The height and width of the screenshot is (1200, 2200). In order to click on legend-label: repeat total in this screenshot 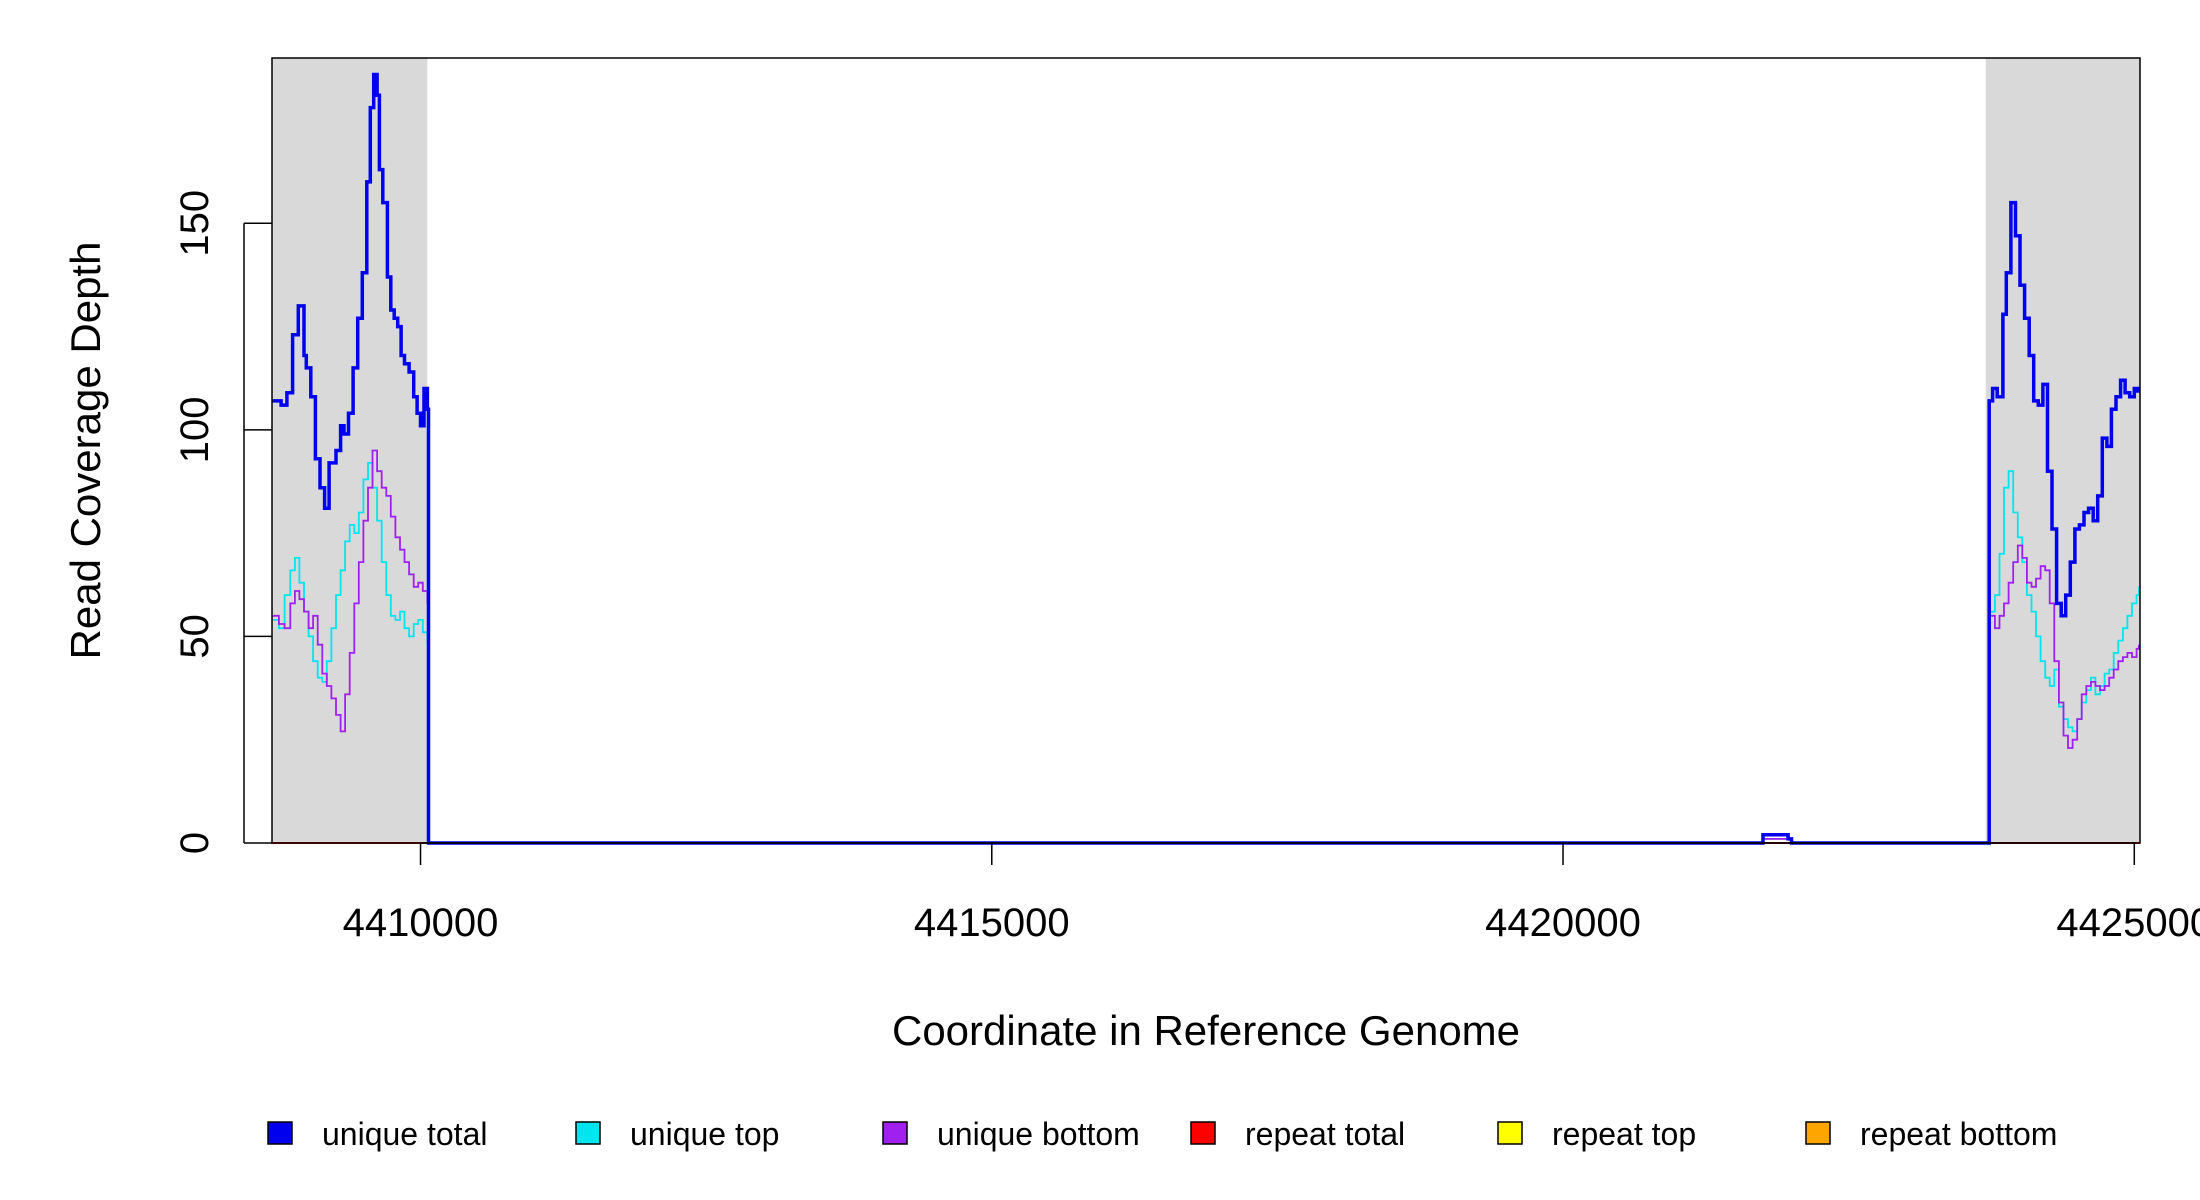, I will do `click(1325, 1134)`.